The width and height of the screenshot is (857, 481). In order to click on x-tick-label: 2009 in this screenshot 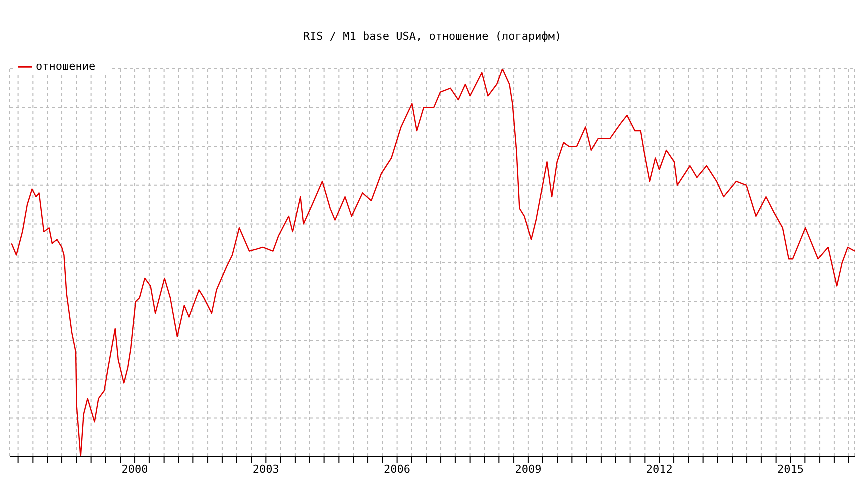, I will do `click(528, 469)`.